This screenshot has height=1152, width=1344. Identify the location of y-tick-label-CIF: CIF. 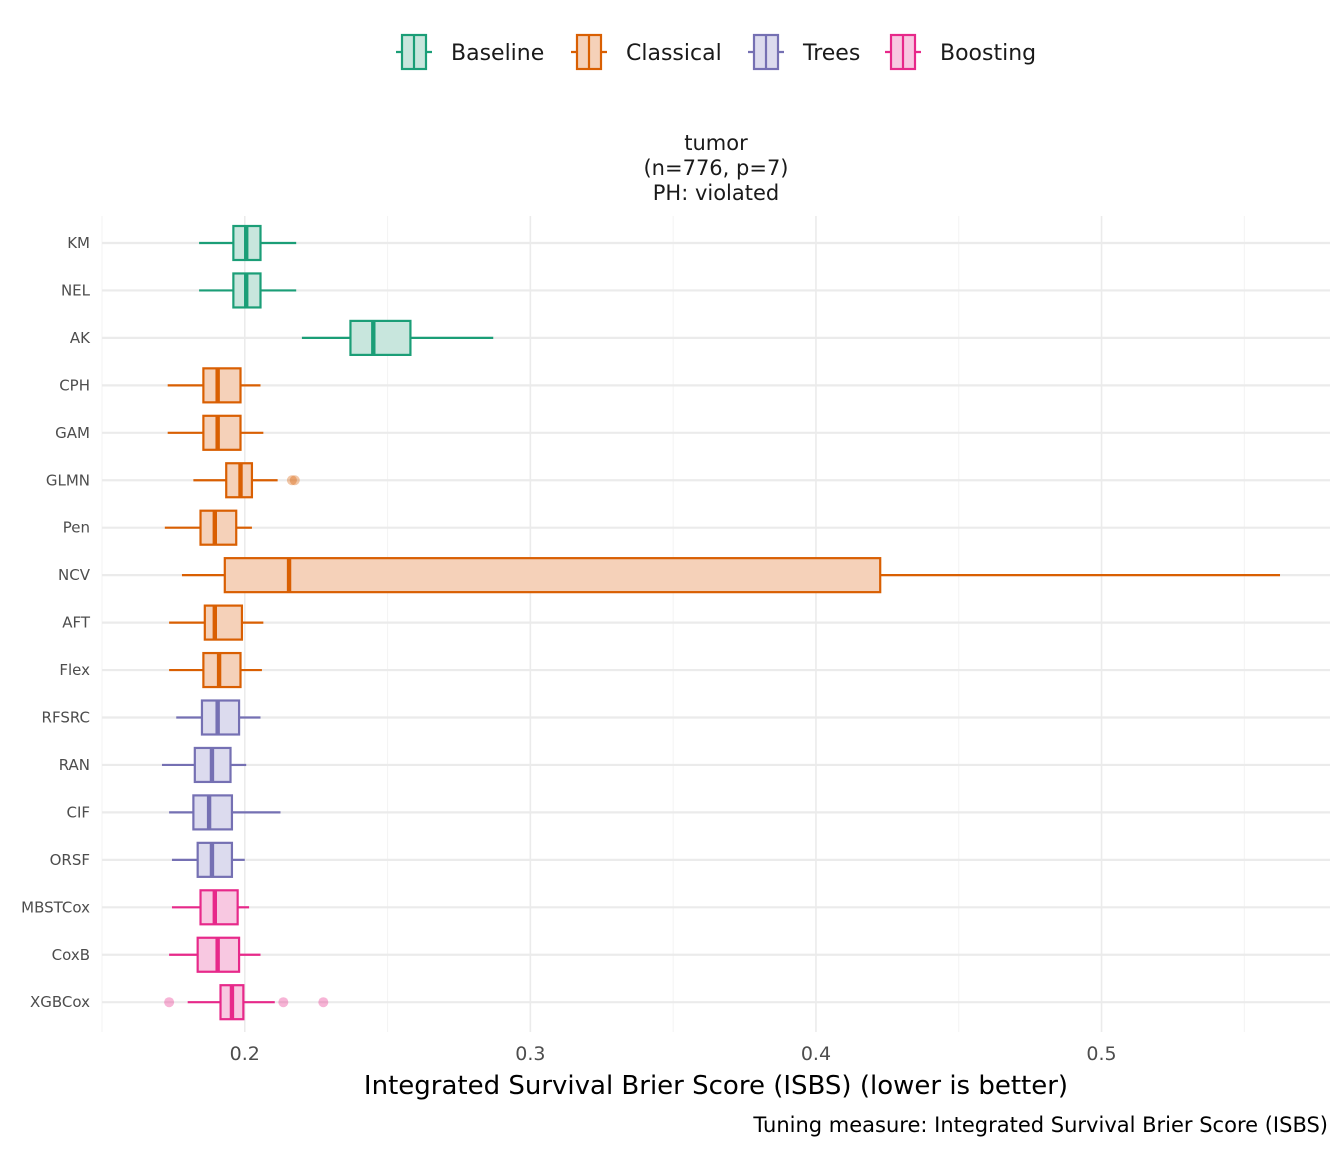
(78, 812).